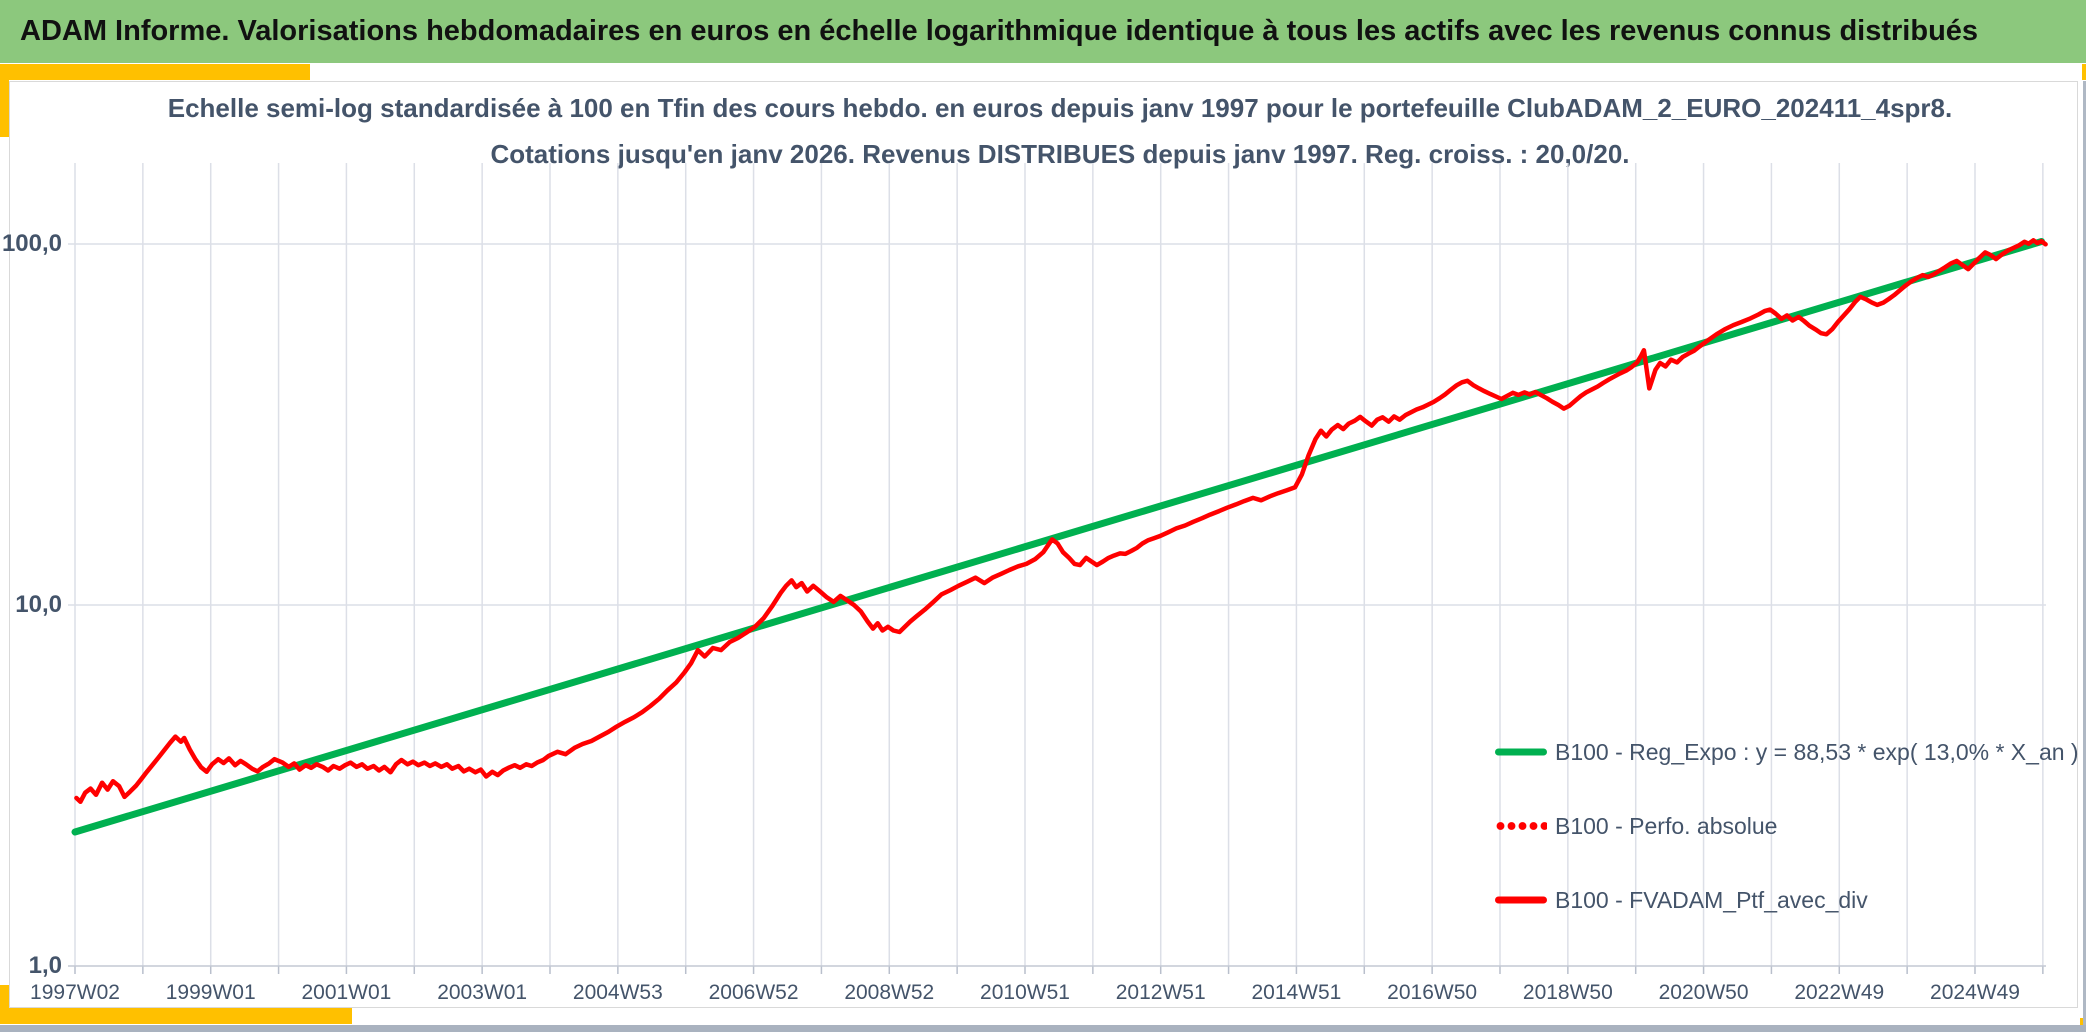 The height and width of the screenshot is (1032, 2086). What do you see at coordinates (1839, 992) in the screenshot?
I see `x-tick-label: 2022W49` at bounding box center [1839, 992].